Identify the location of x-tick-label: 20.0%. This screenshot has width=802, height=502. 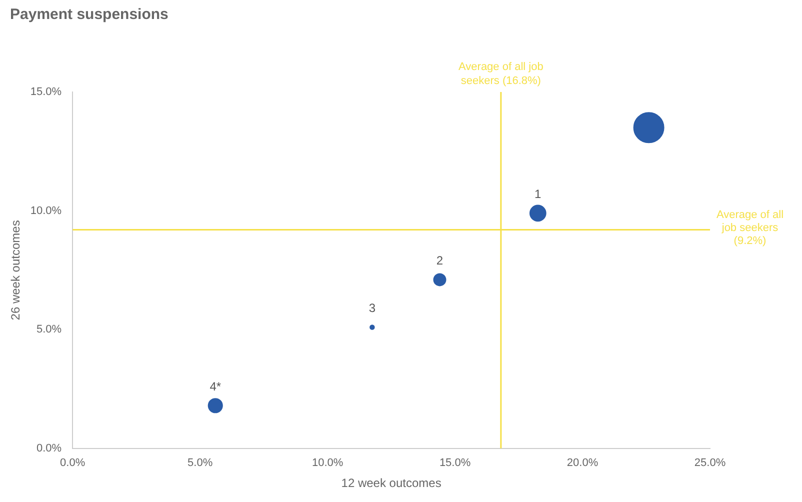
(582, 463).